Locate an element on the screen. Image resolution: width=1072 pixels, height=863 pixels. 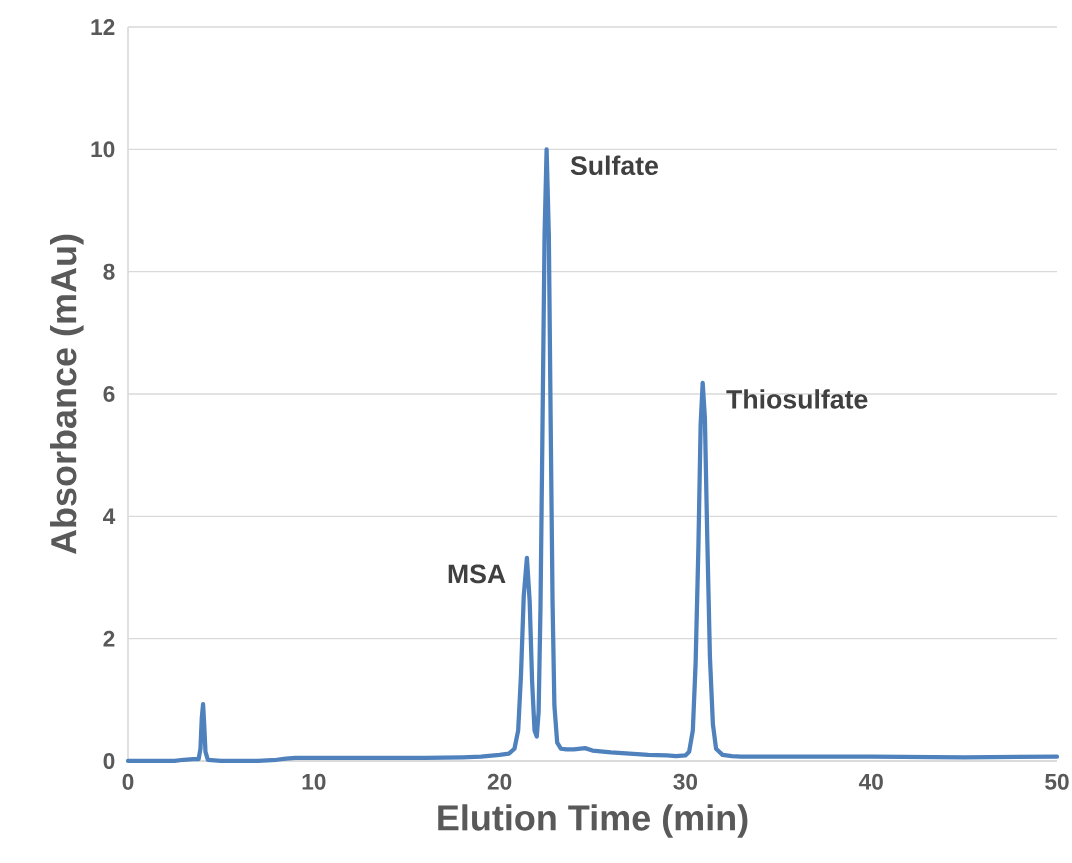
x-axis-title: Elution Time (min) is located at coordinates (593, 821).